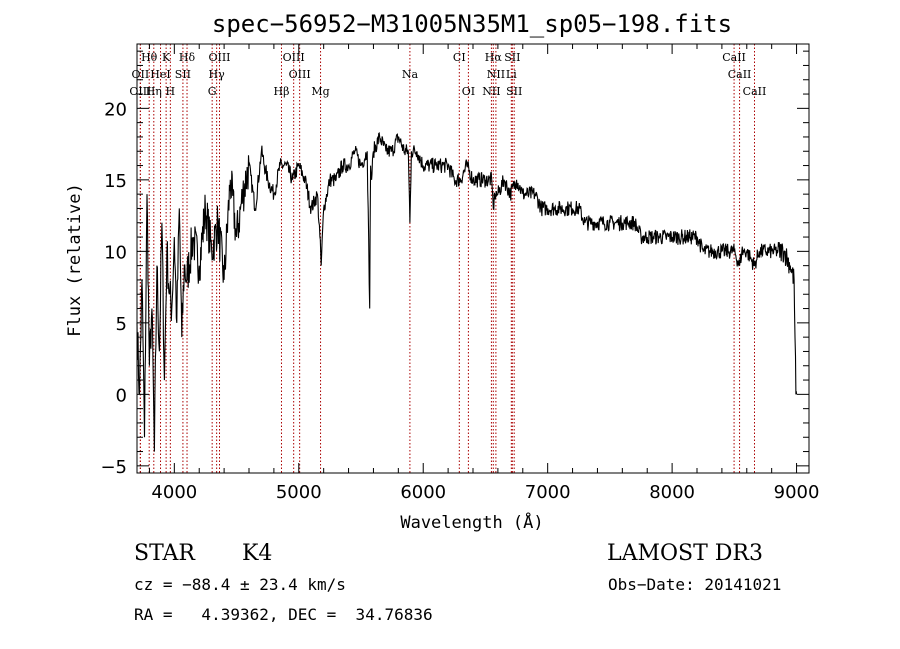  What do you see at coordinates (299, 492) in the screenshot?
I see `x-tick-label: 5000` at bounding box center [299, 492].